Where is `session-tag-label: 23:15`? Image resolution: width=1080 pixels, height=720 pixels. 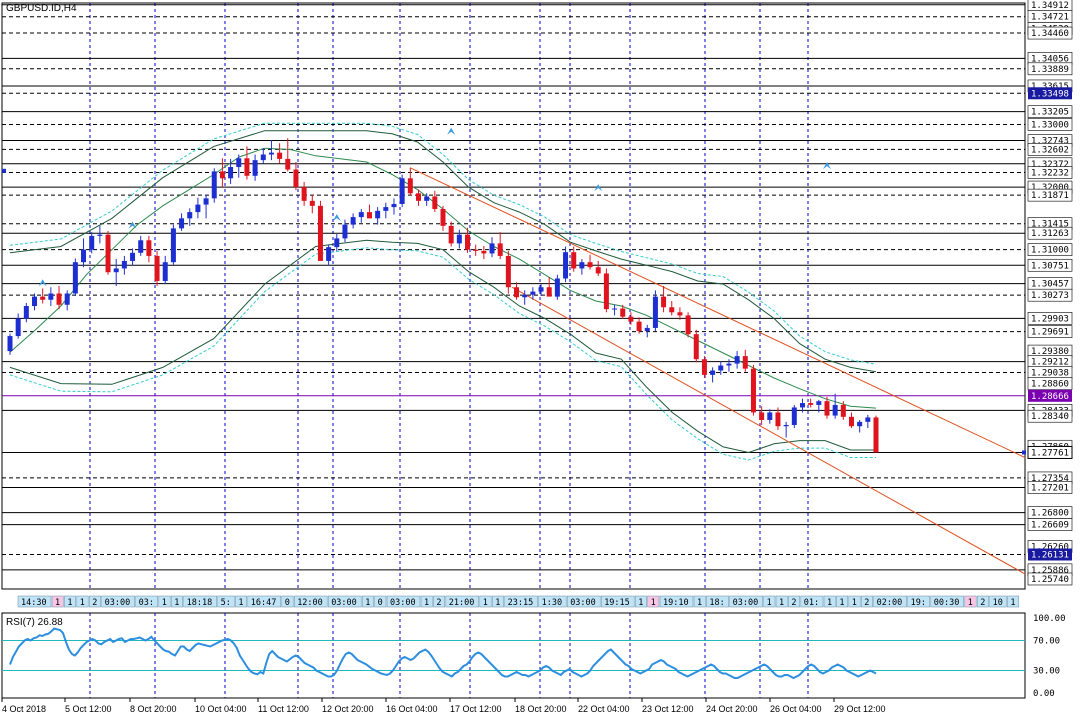 session-tag-label: 23:15 is located at coordinates (521, 603).